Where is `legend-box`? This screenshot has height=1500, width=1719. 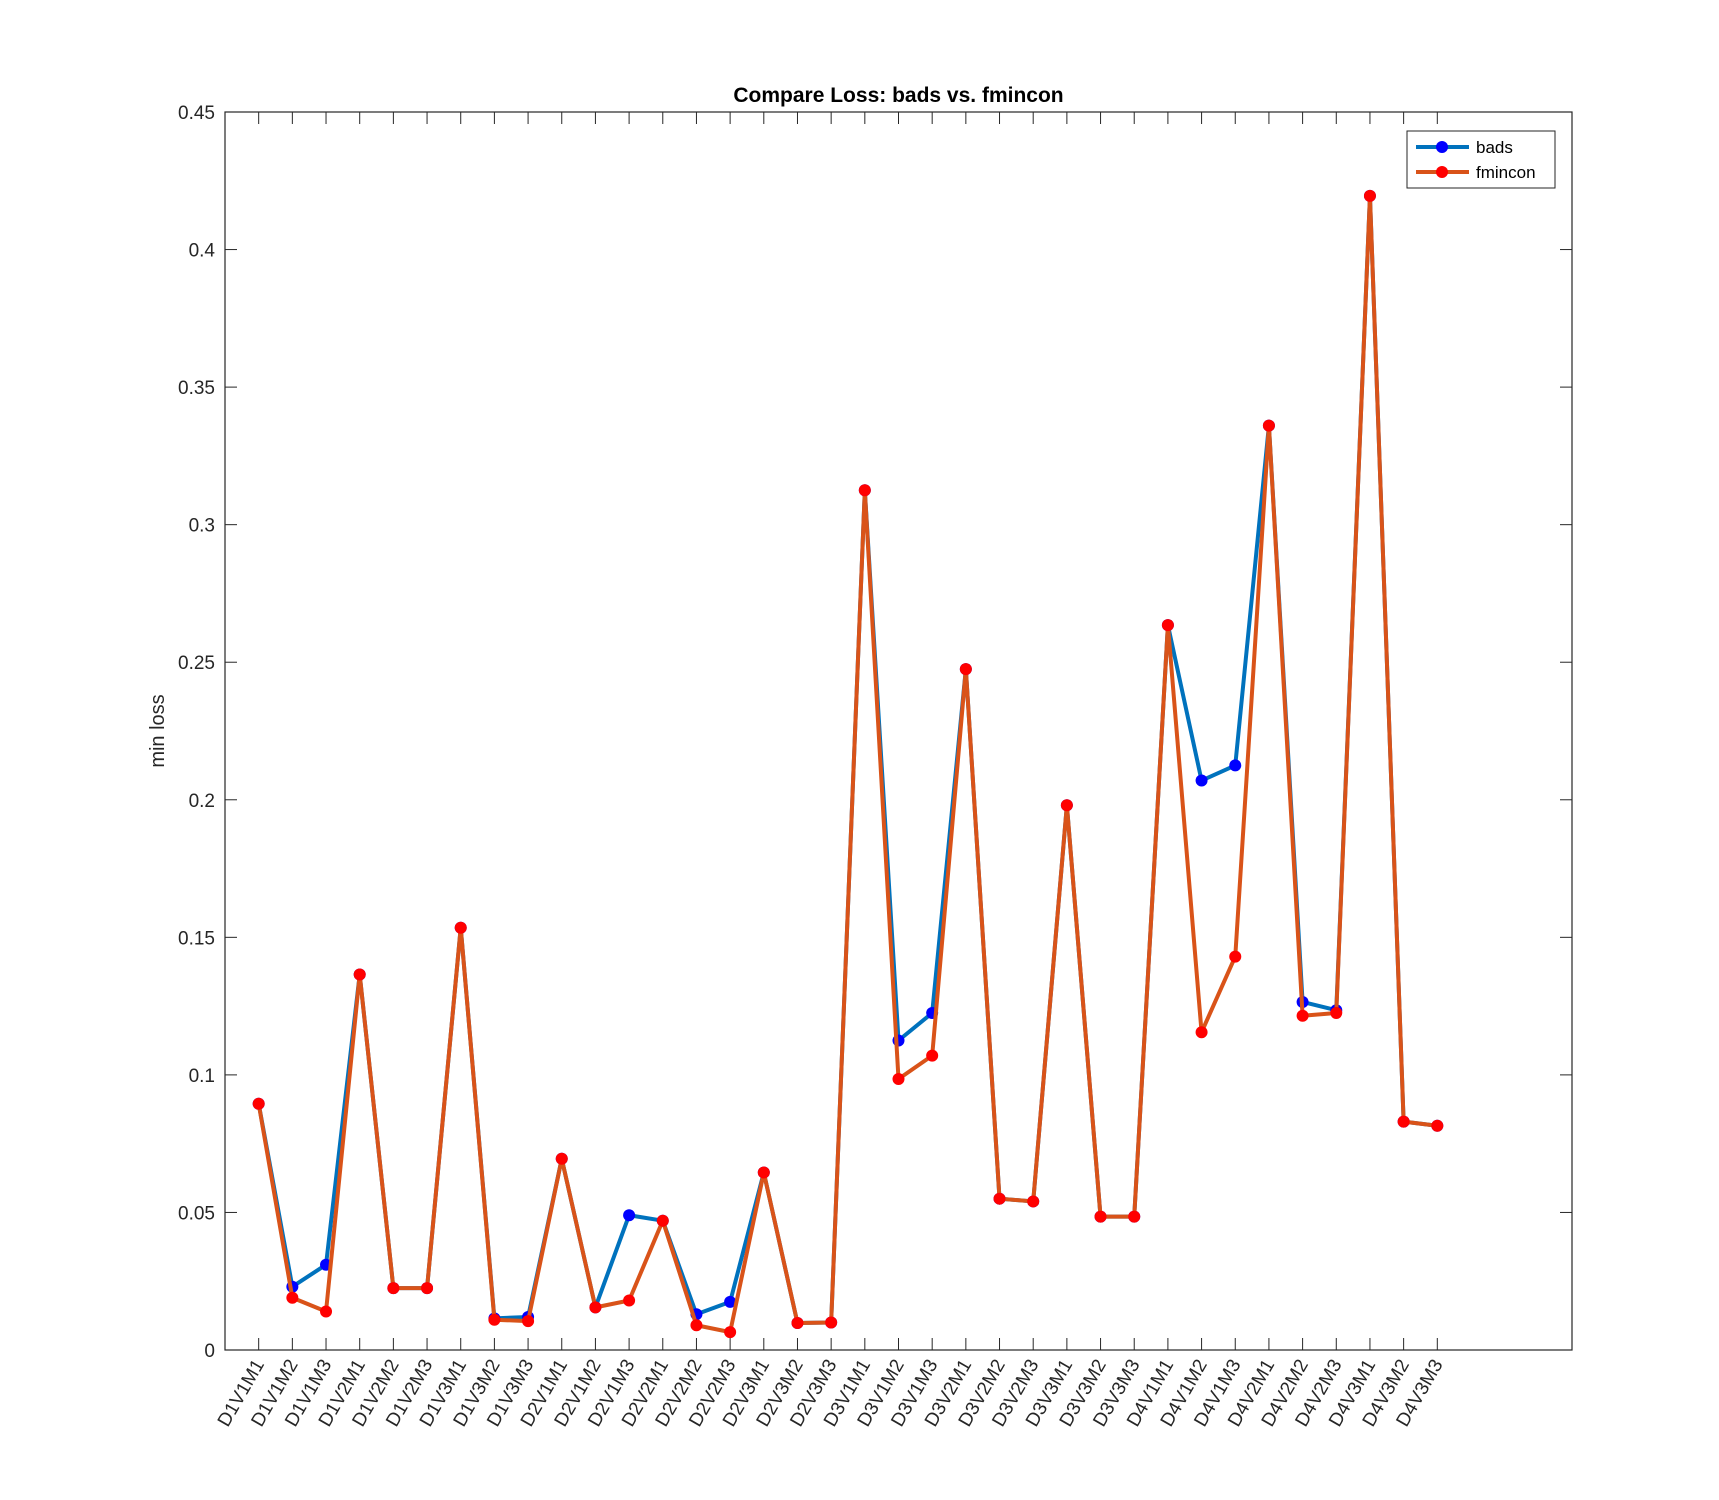
legend-box is located at coordinates (1481, 159).